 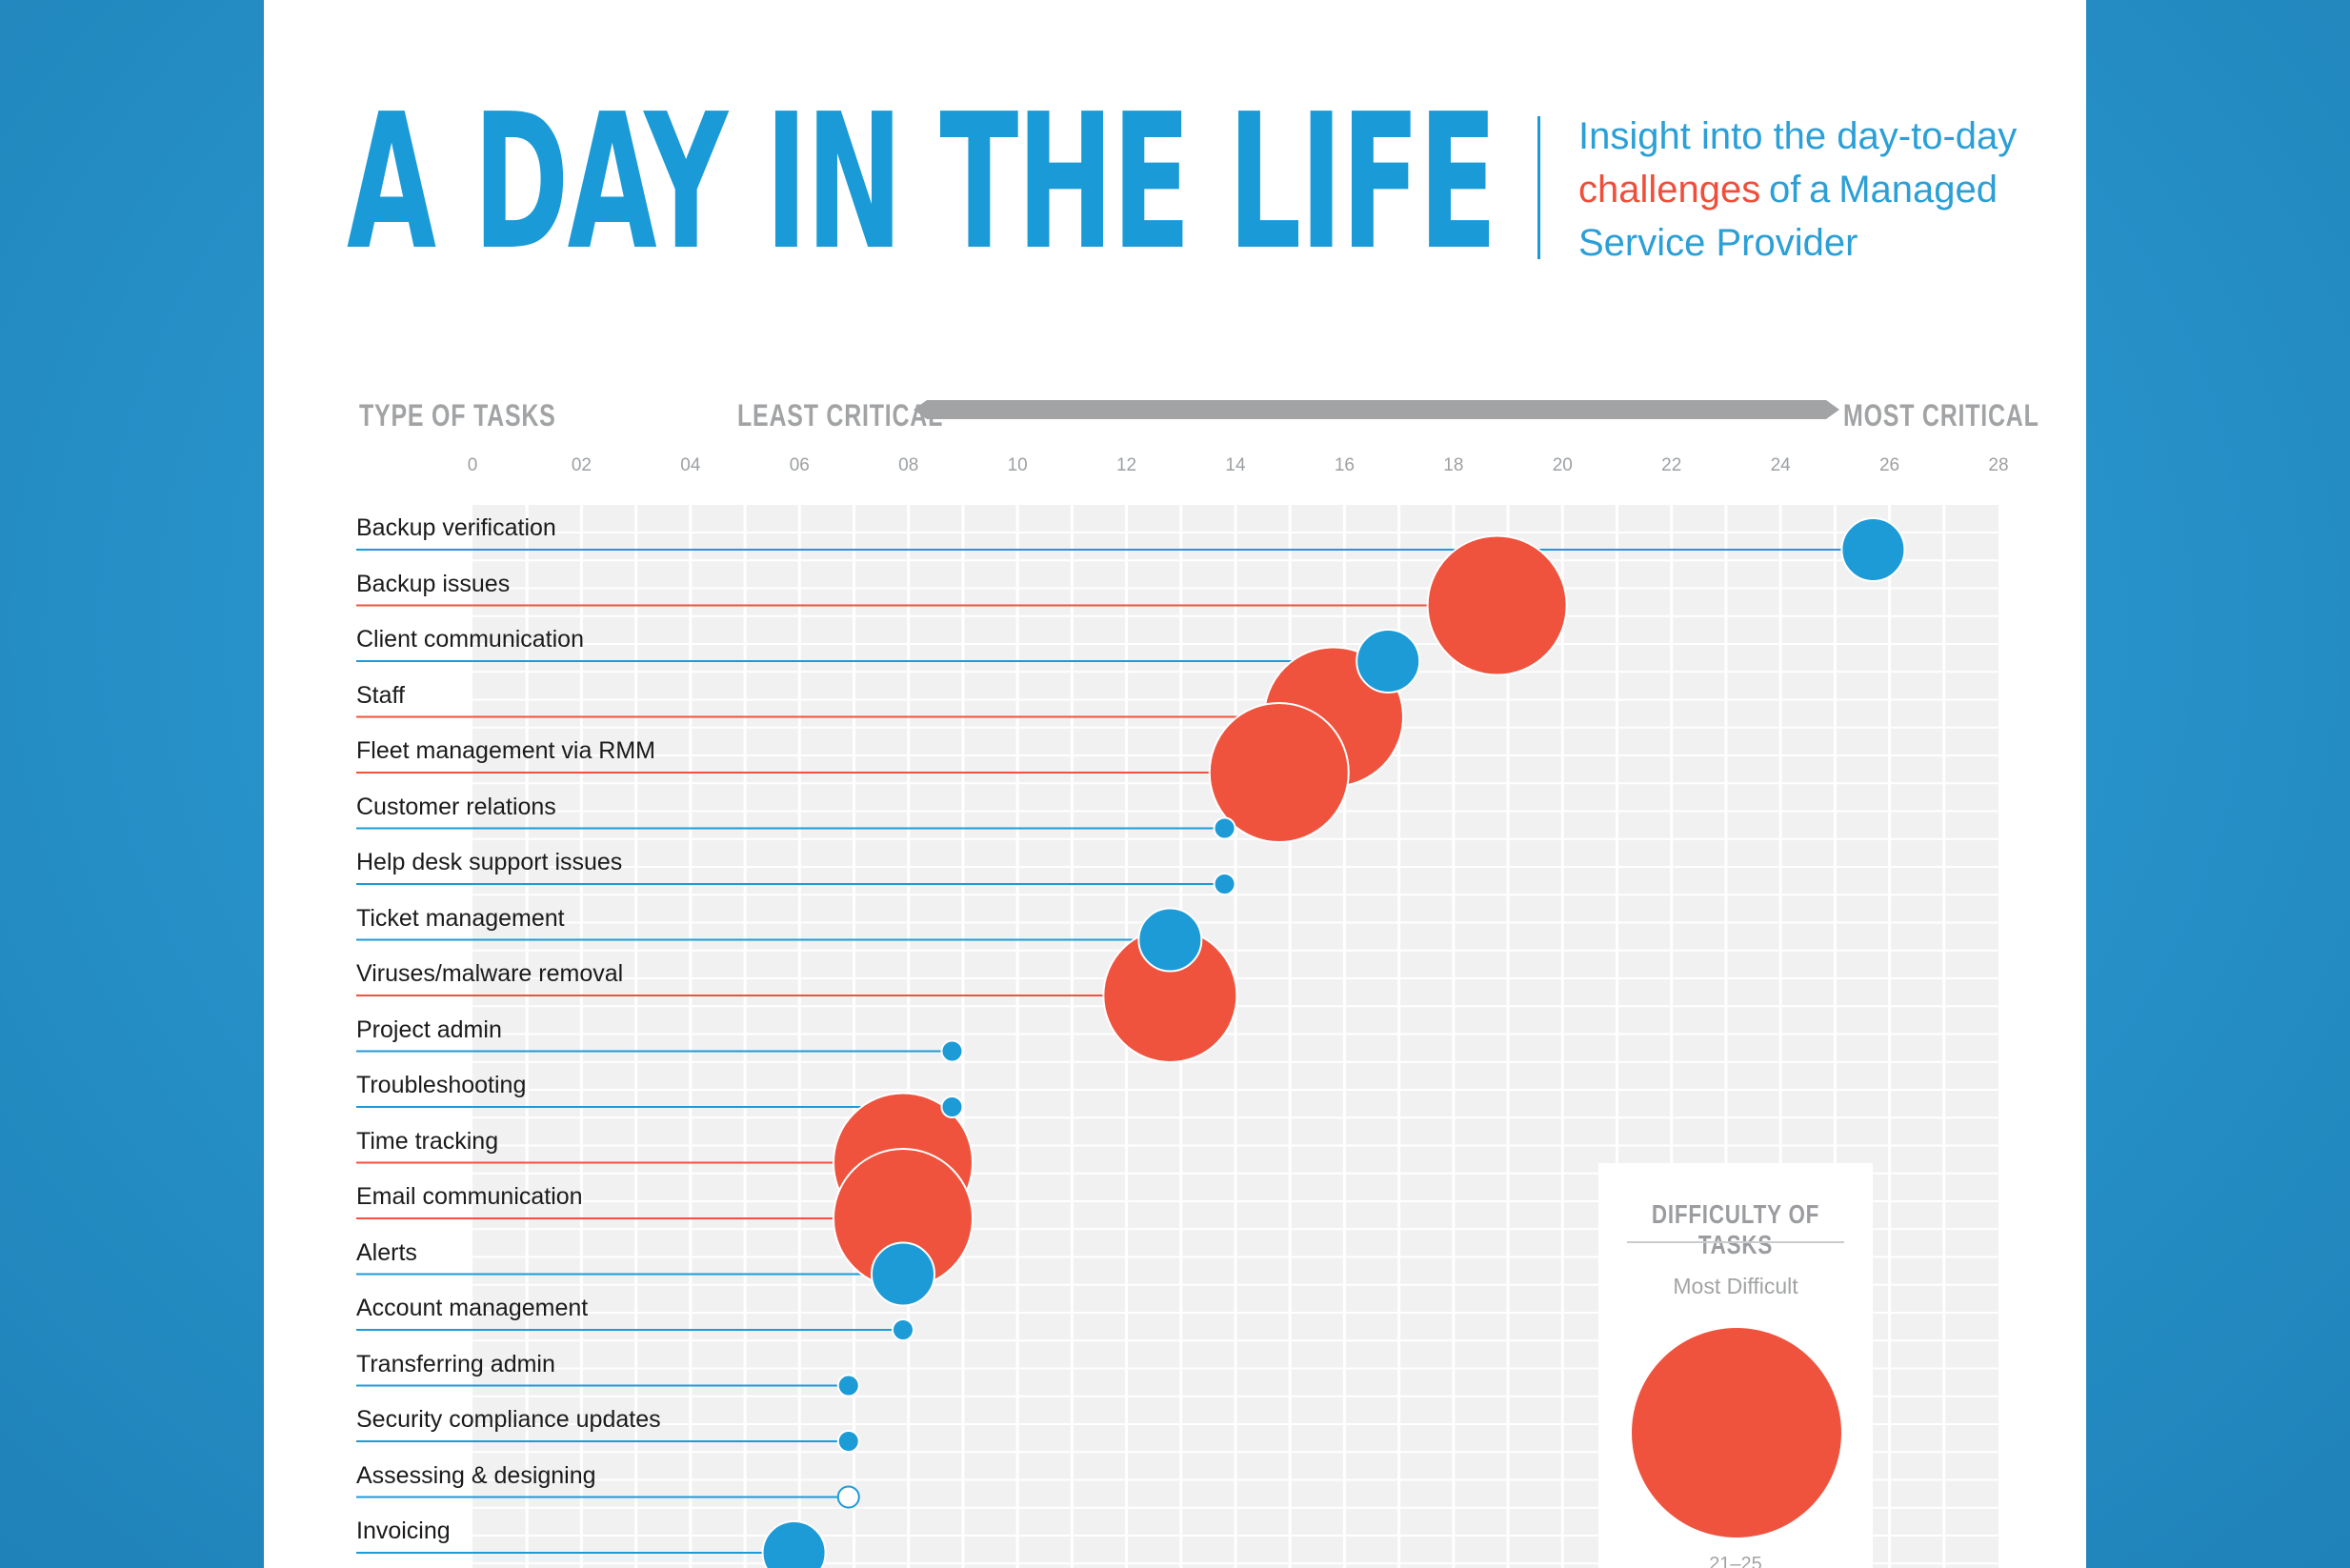 I want to click on legend-most-difficult-circle, so click(x=1736, y=1433).